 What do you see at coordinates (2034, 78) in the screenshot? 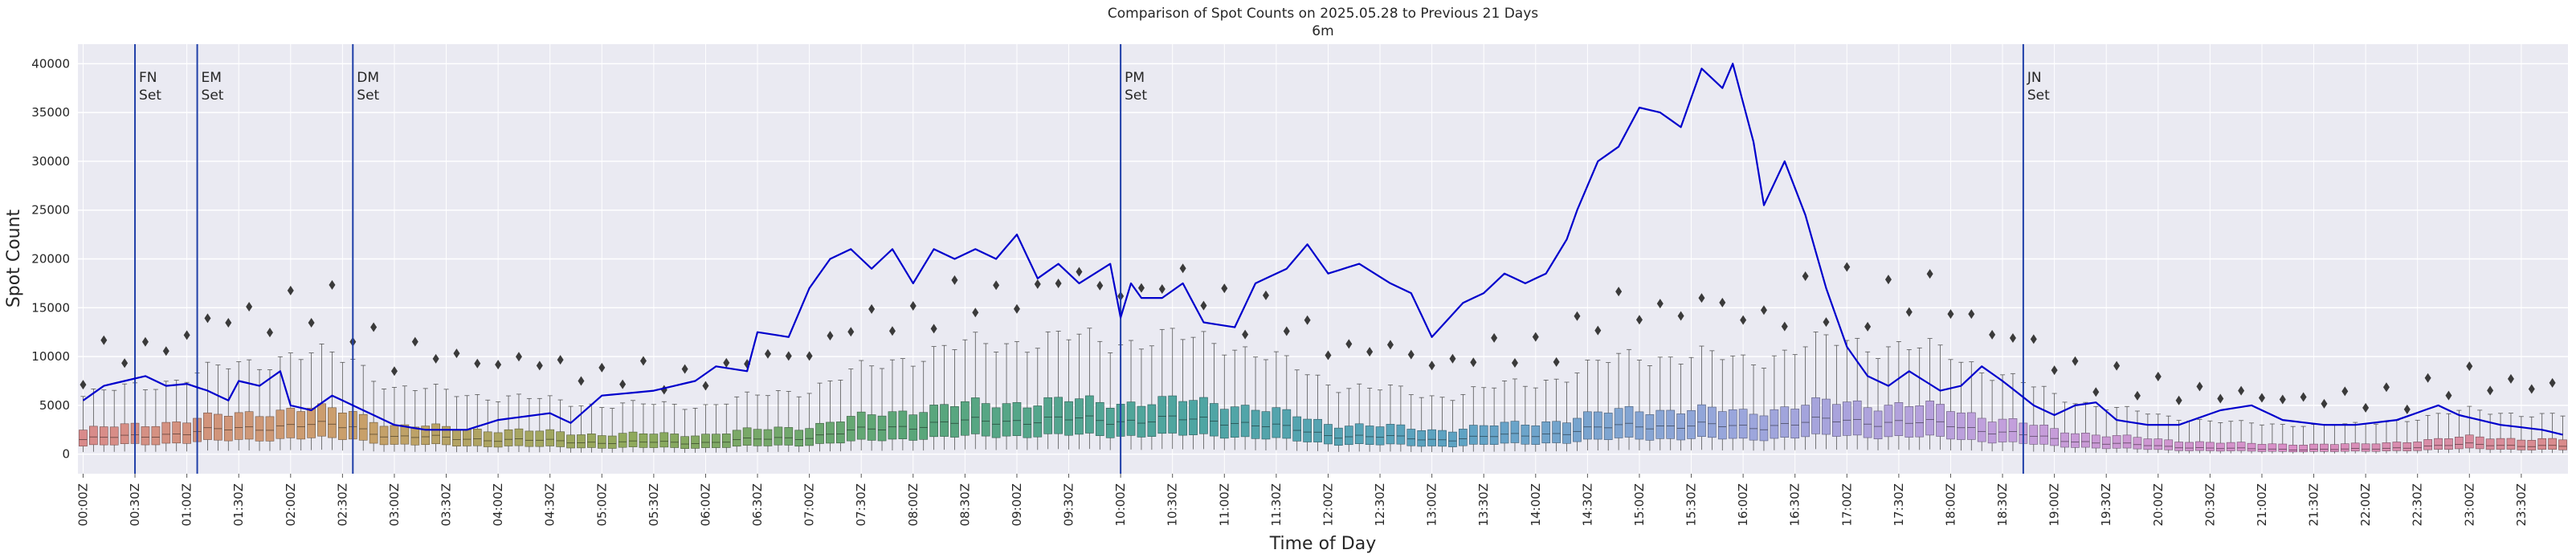
I see `event-label: JN` at bounding box center [2034, 78].